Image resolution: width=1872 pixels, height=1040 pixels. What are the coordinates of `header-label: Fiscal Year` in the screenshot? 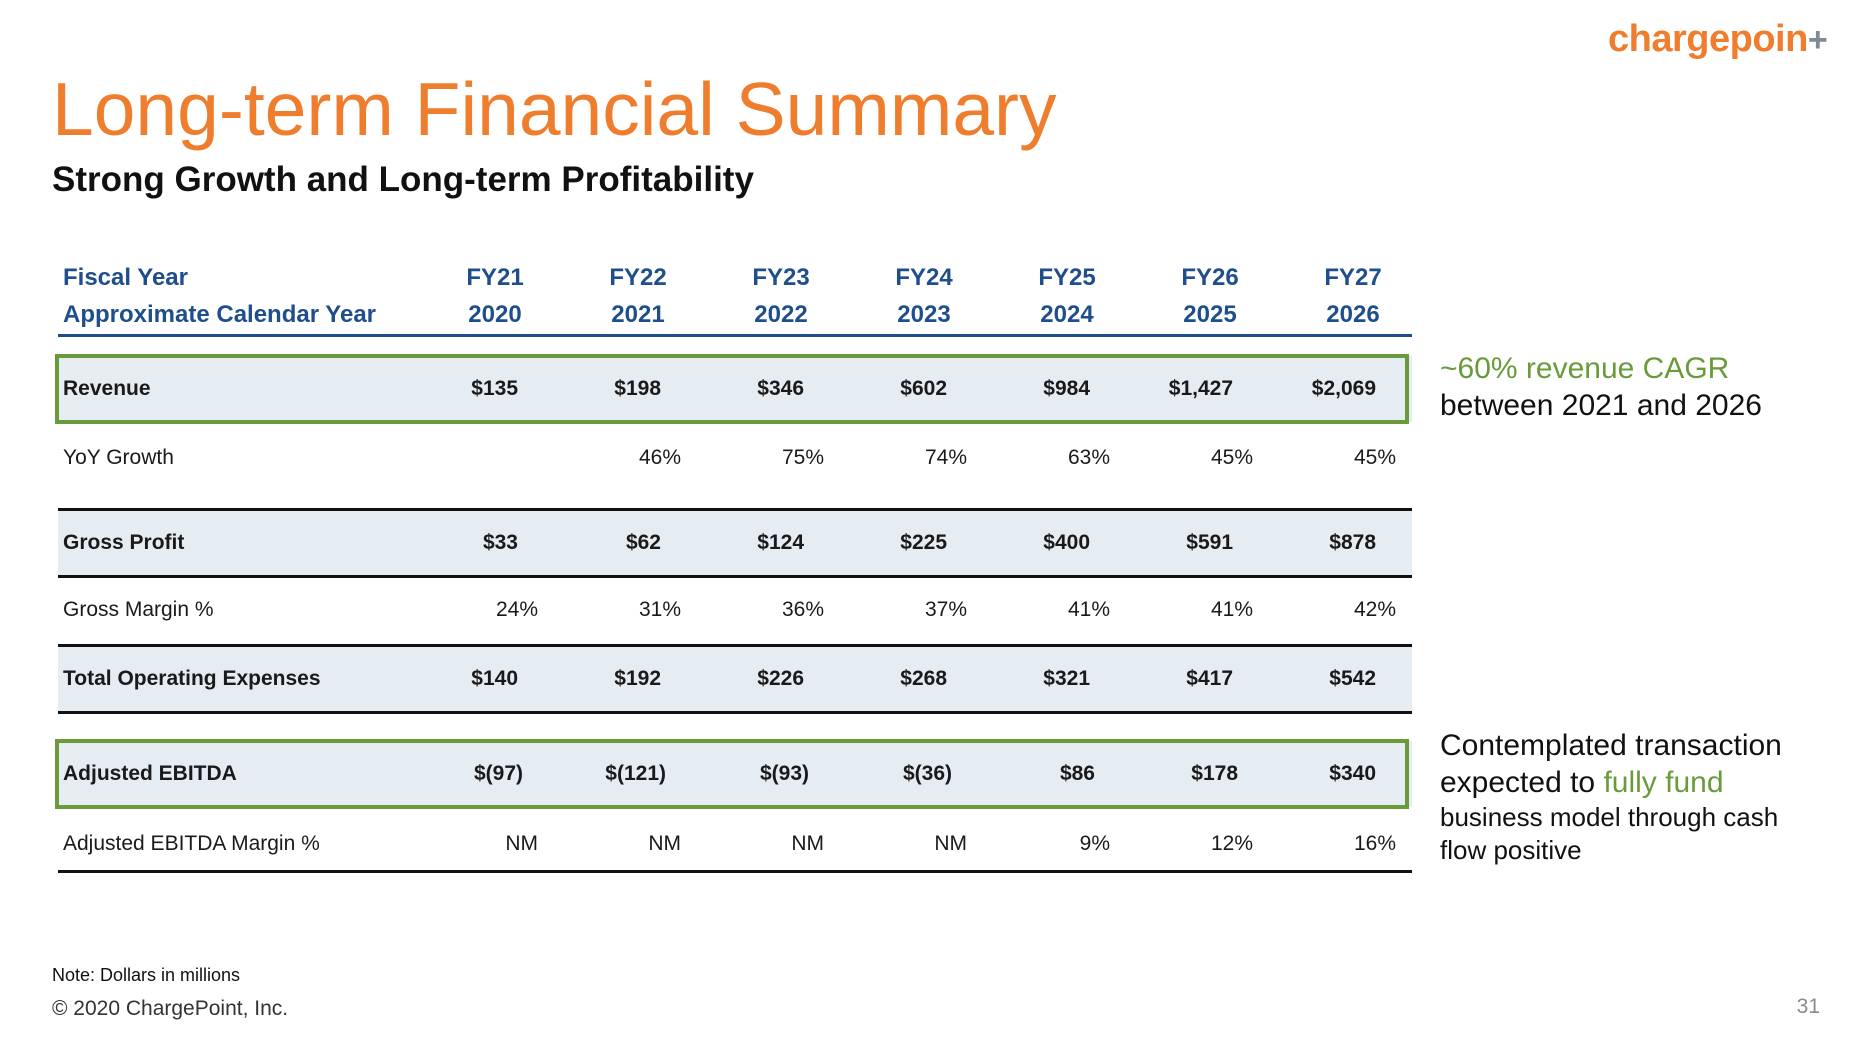 It's located at (125, 277).